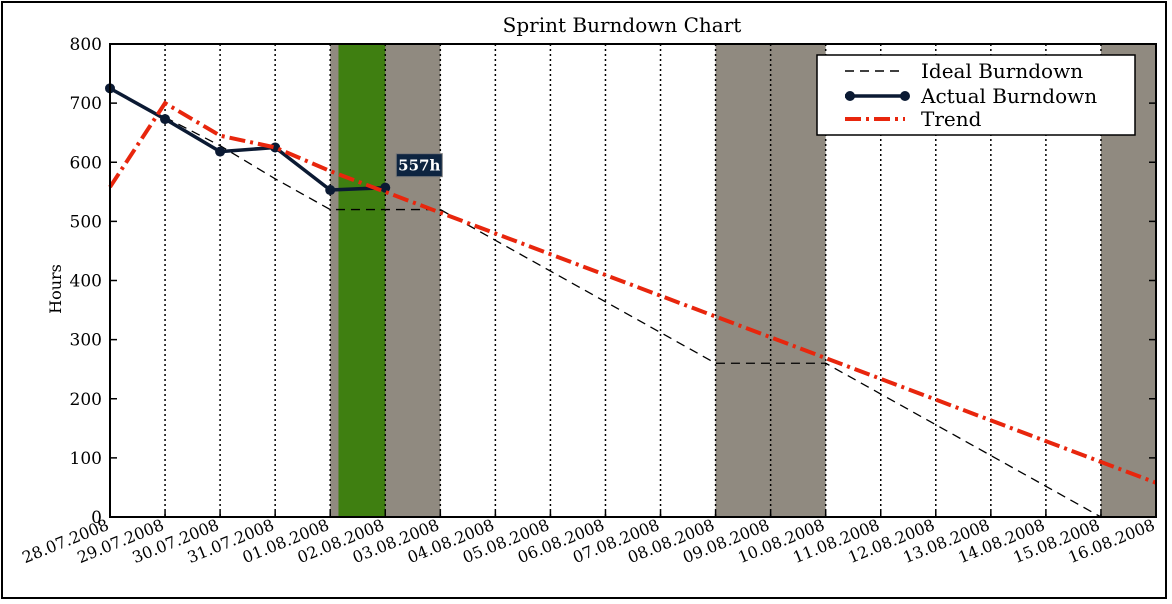 This screenshot has height=604, width=1172. Describe the element at coordinates (86, 282) in the screenshot. I see `y-tick-label: 400` at that location.